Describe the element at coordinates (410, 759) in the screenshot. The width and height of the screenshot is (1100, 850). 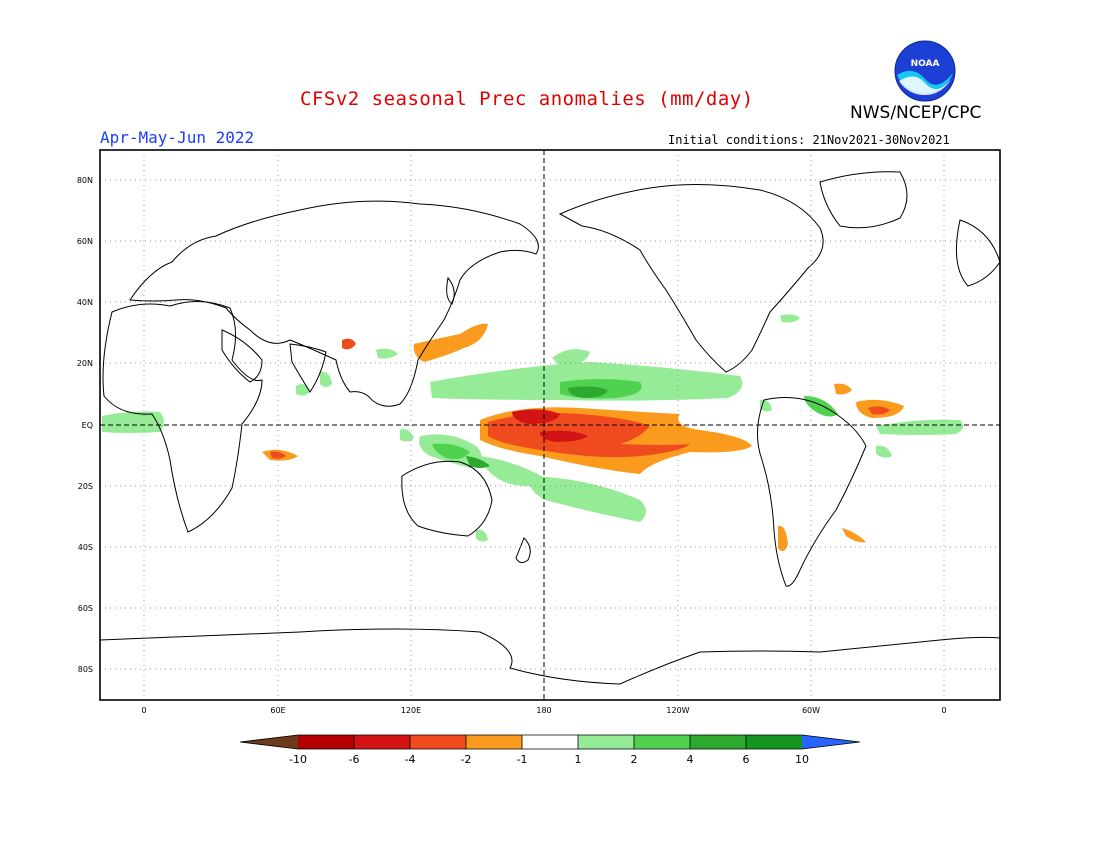
I see `colorbar-tick: -4` at that location.